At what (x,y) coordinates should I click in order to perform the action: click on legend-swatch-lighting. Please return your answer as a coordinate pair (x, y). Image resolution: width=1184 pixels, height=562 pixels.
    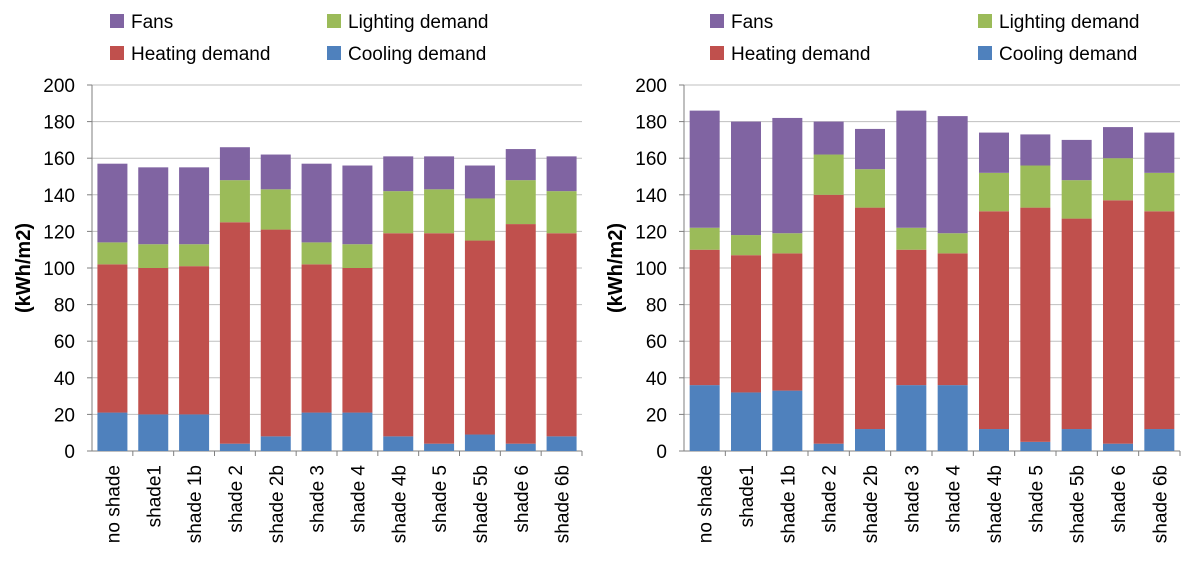
    Looking at the image, I should click on (334, 21).